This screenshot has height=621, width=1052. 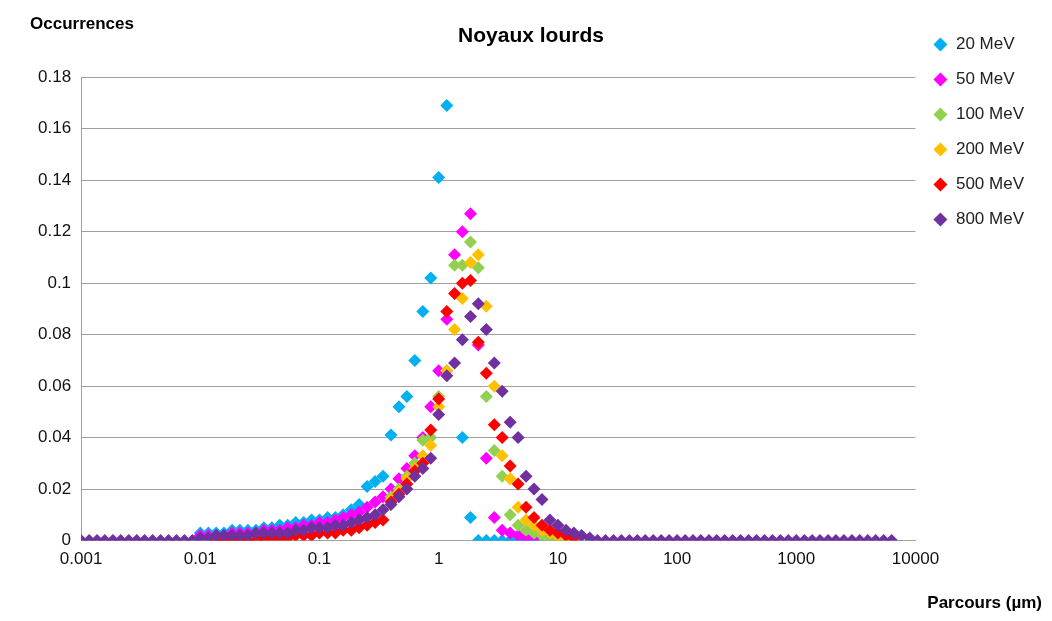 I want to click on x-axis-title: Parcours (µm), so click(x=984, y=603).